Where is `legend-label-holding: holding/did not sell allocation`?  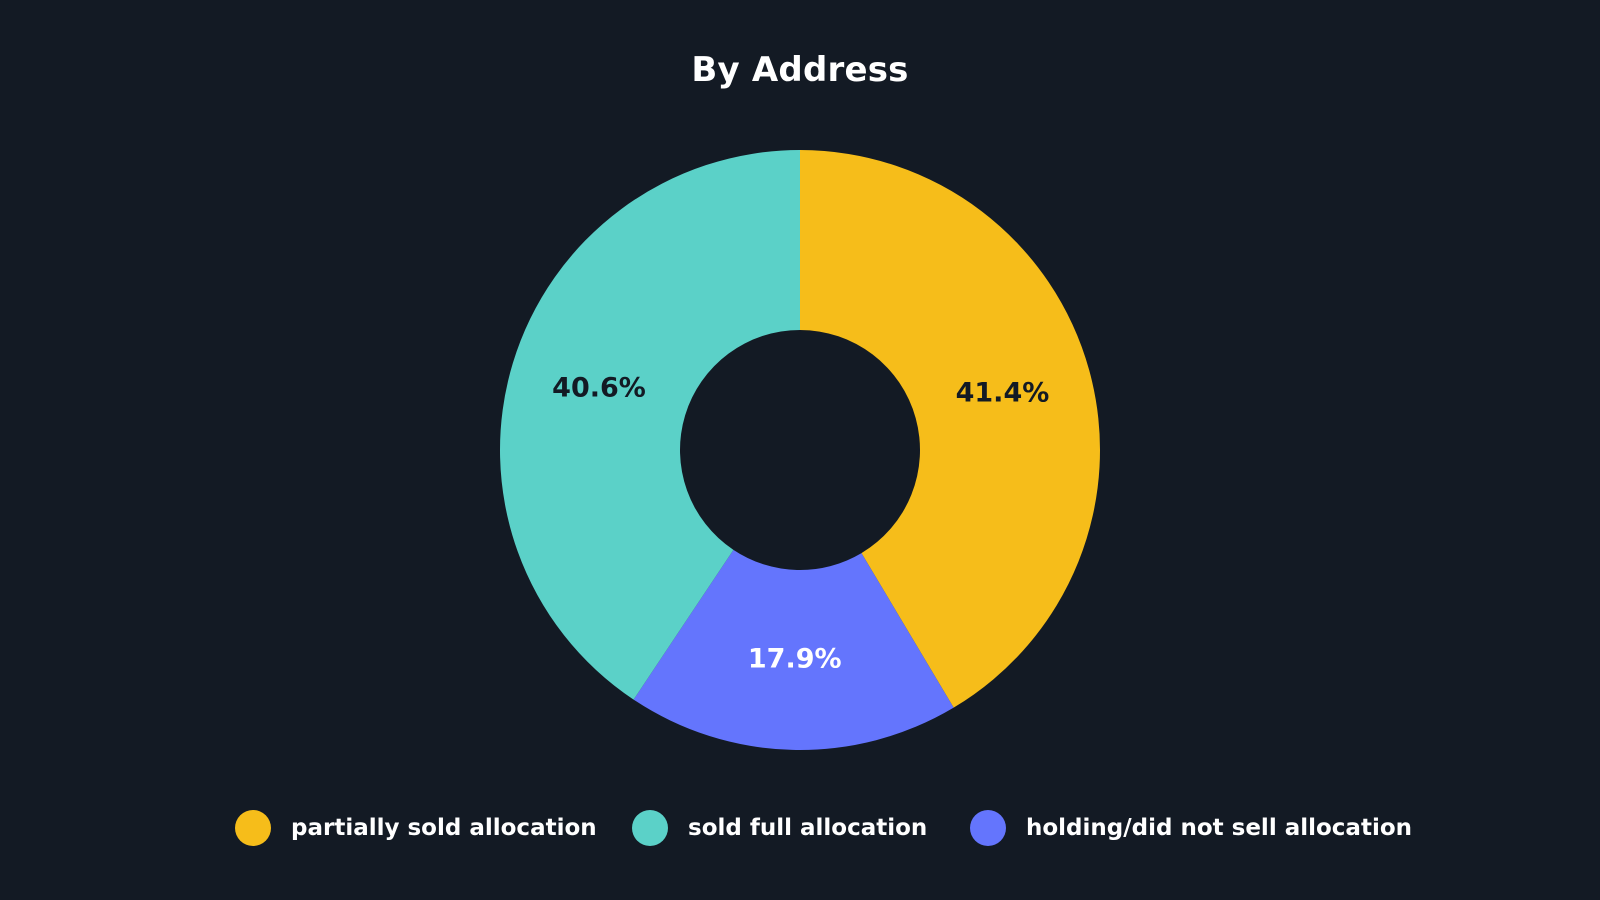 legend-label-holding: holding/did not sell allocation is located at coordinates (1219, 828).